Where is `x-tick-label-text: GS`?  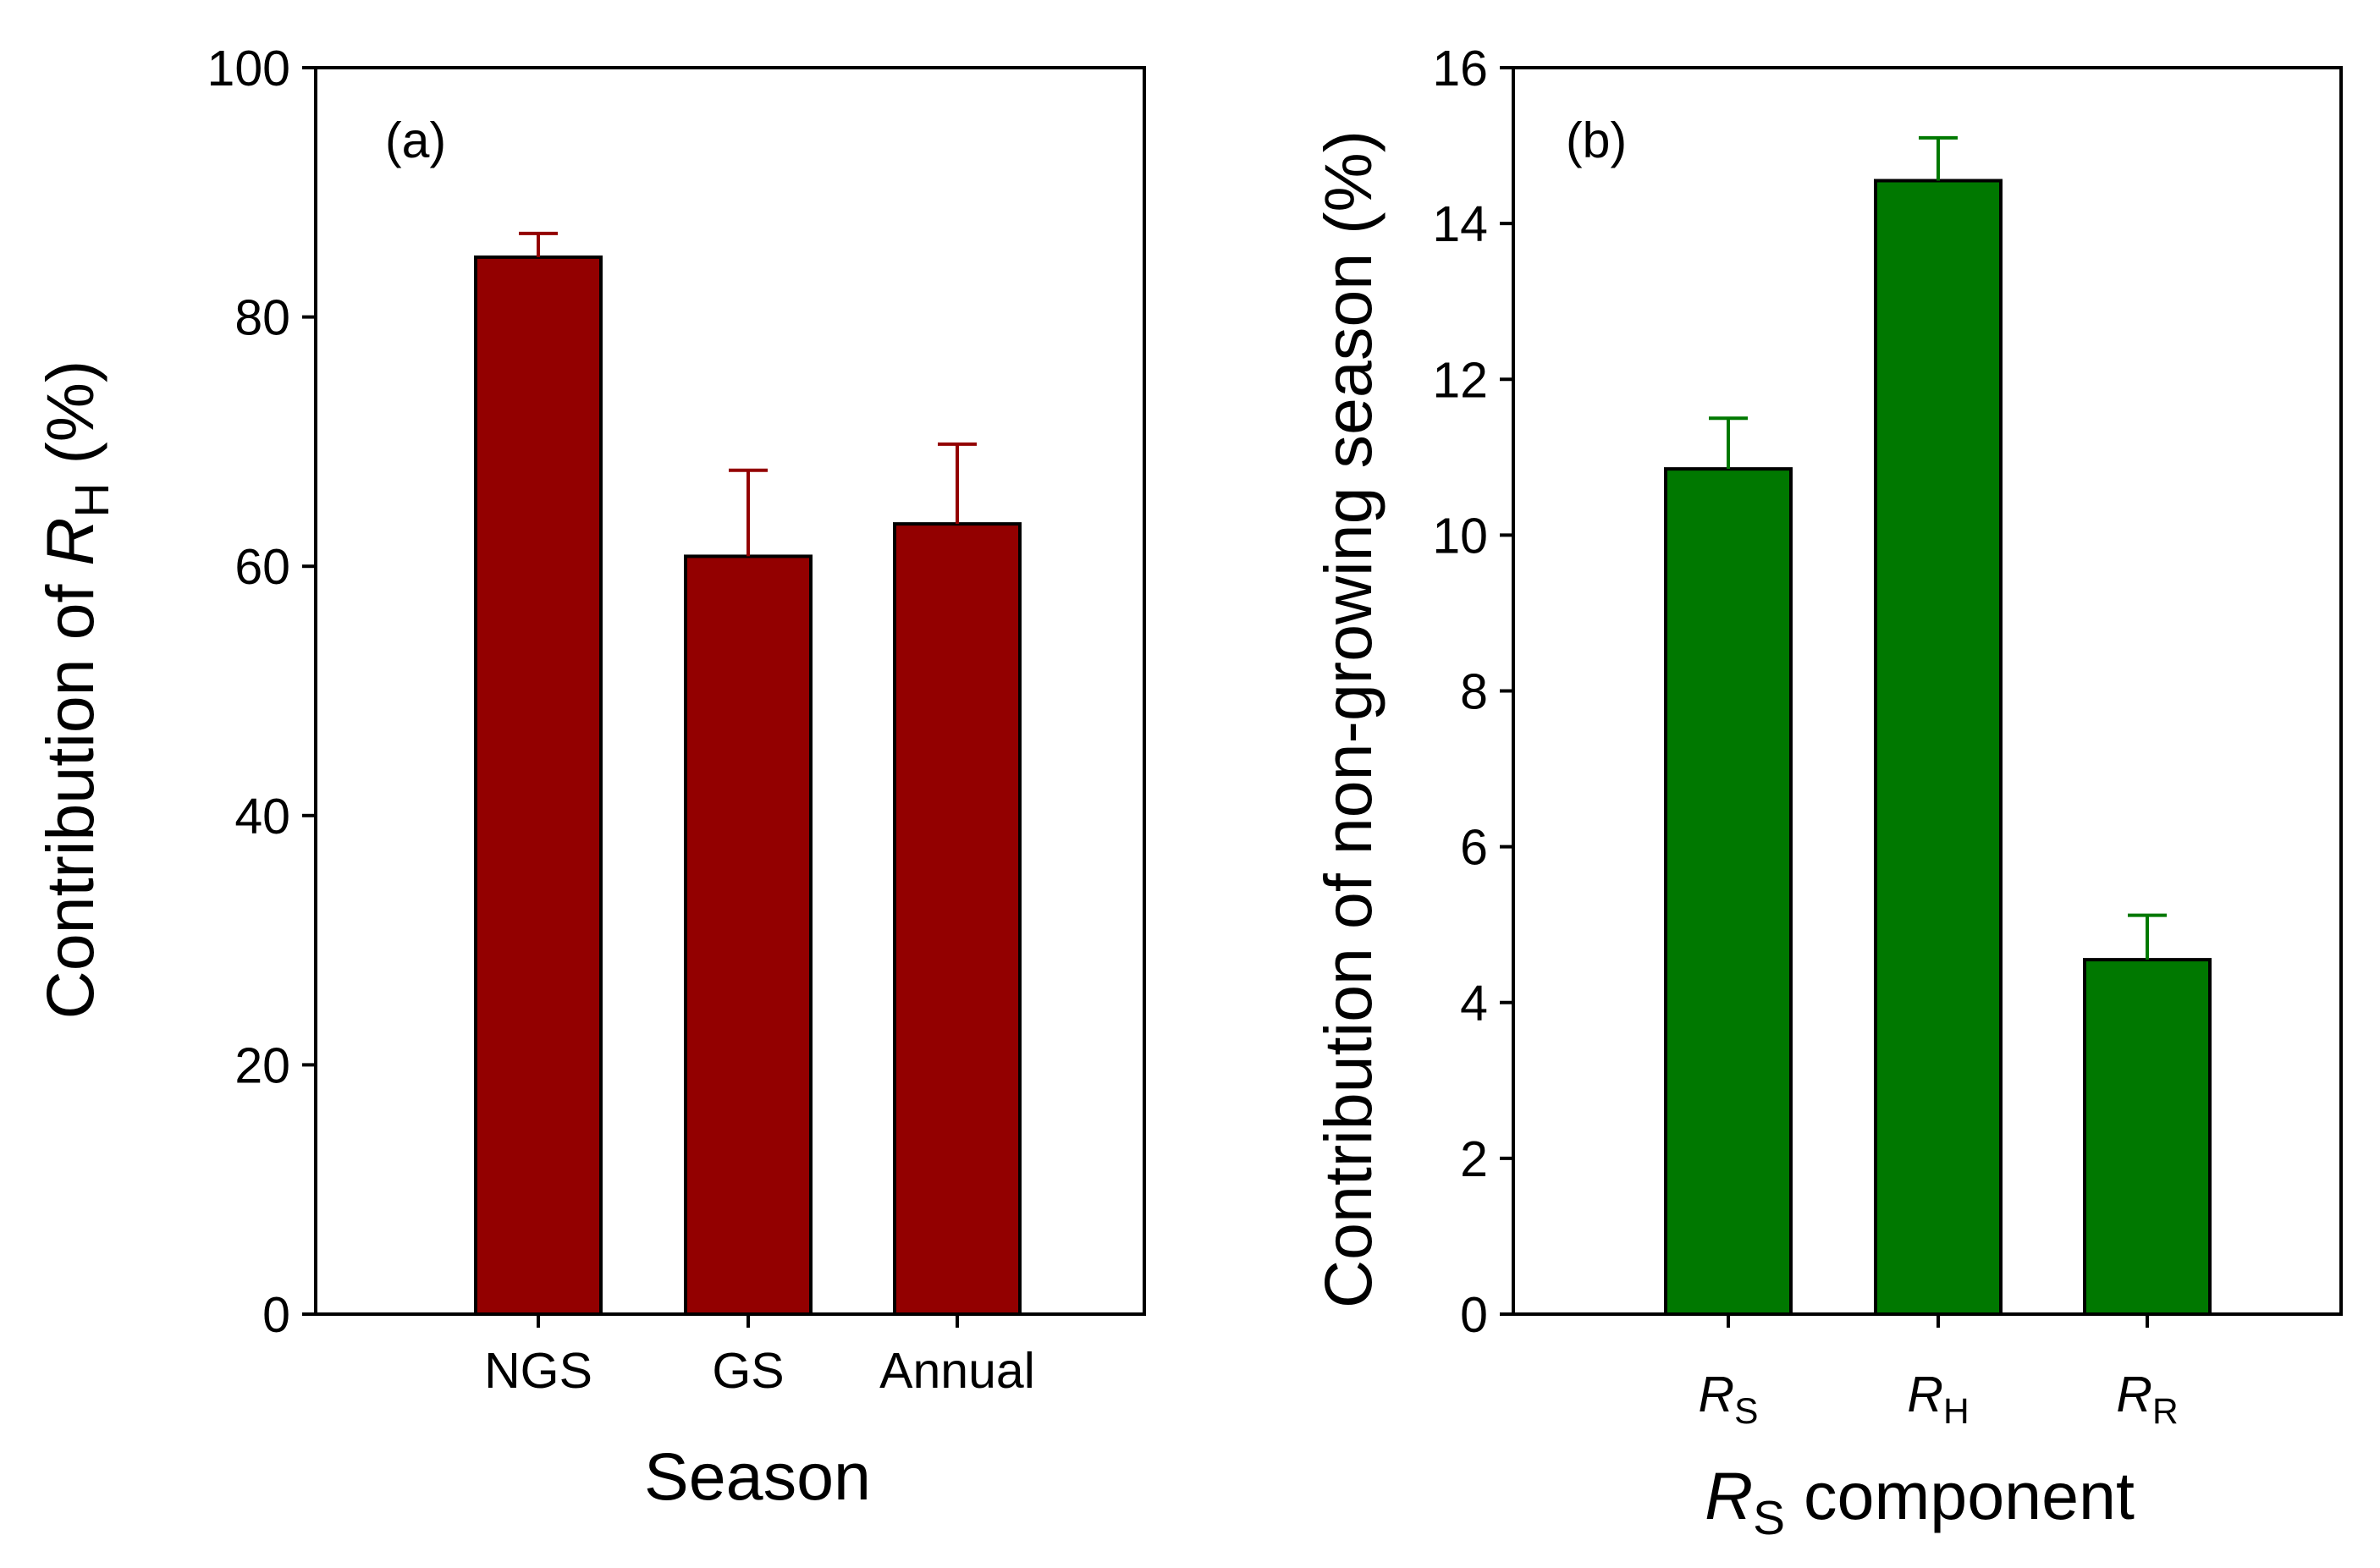
x-tick-label-text: GS is located at coordinates (748, 1371).